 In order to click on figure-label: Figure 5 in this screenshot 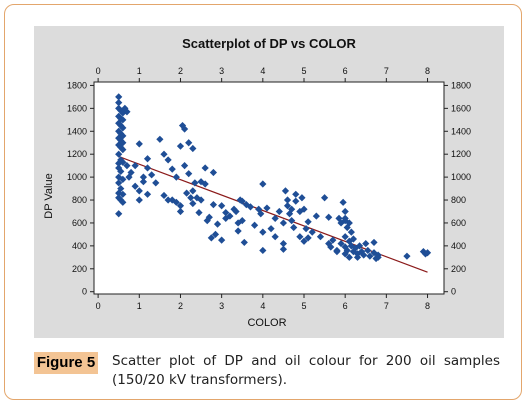, I will do `click(66, 363)`.